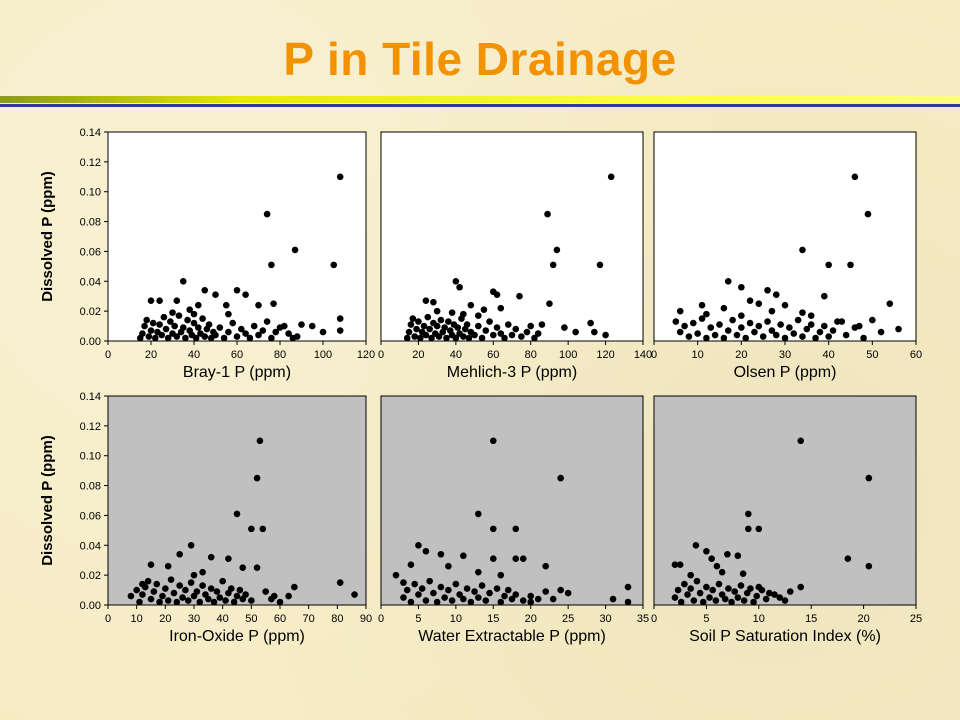 Image resolution: width=960 pixels, height=720 pixels. Describe the element at coordinates (137, 619) in the screenshot. I see `x-tick-label: 10` at that location.